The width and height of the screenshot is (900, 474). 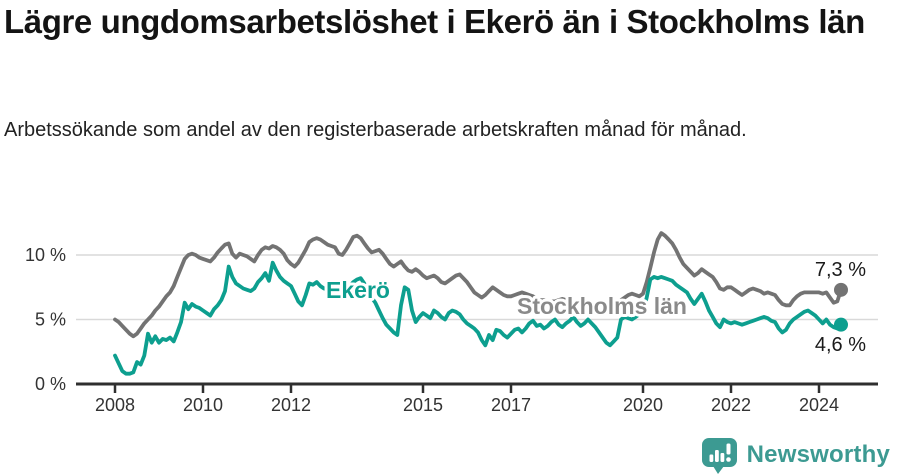 What do you see at coordinates (50, 384) in the screenshot?
I see `y-axis-tick-label: 0 %` at bounding box center [50, 384].